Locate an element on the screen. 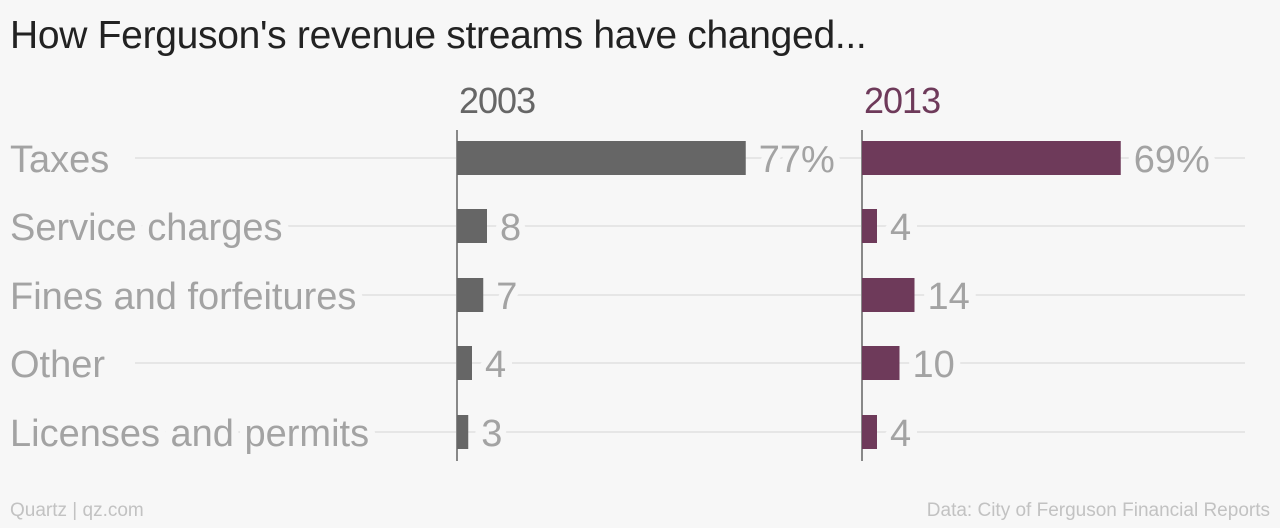 This screenshot has width=1280, height=528. value-label-2013-4: 4 is located at coordinates (900, 434).